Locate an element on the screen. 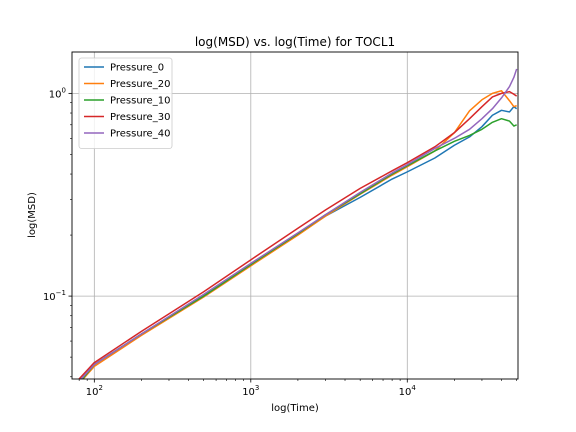  y-axis-label: log(MSD) is located at coordinates (32, 215).